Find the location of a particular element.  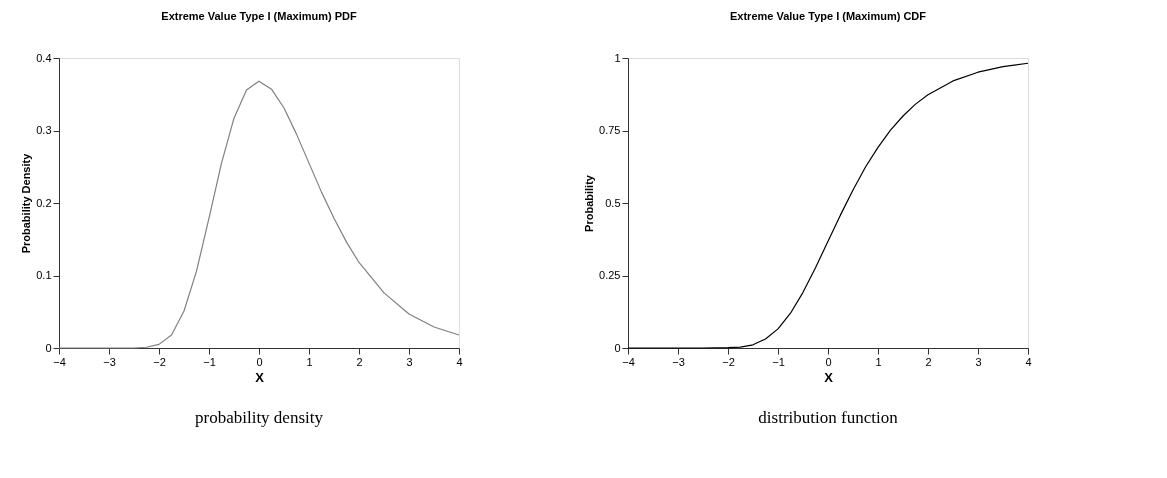

y-tick-label: 0.4 is located at coordinates (44, 57).